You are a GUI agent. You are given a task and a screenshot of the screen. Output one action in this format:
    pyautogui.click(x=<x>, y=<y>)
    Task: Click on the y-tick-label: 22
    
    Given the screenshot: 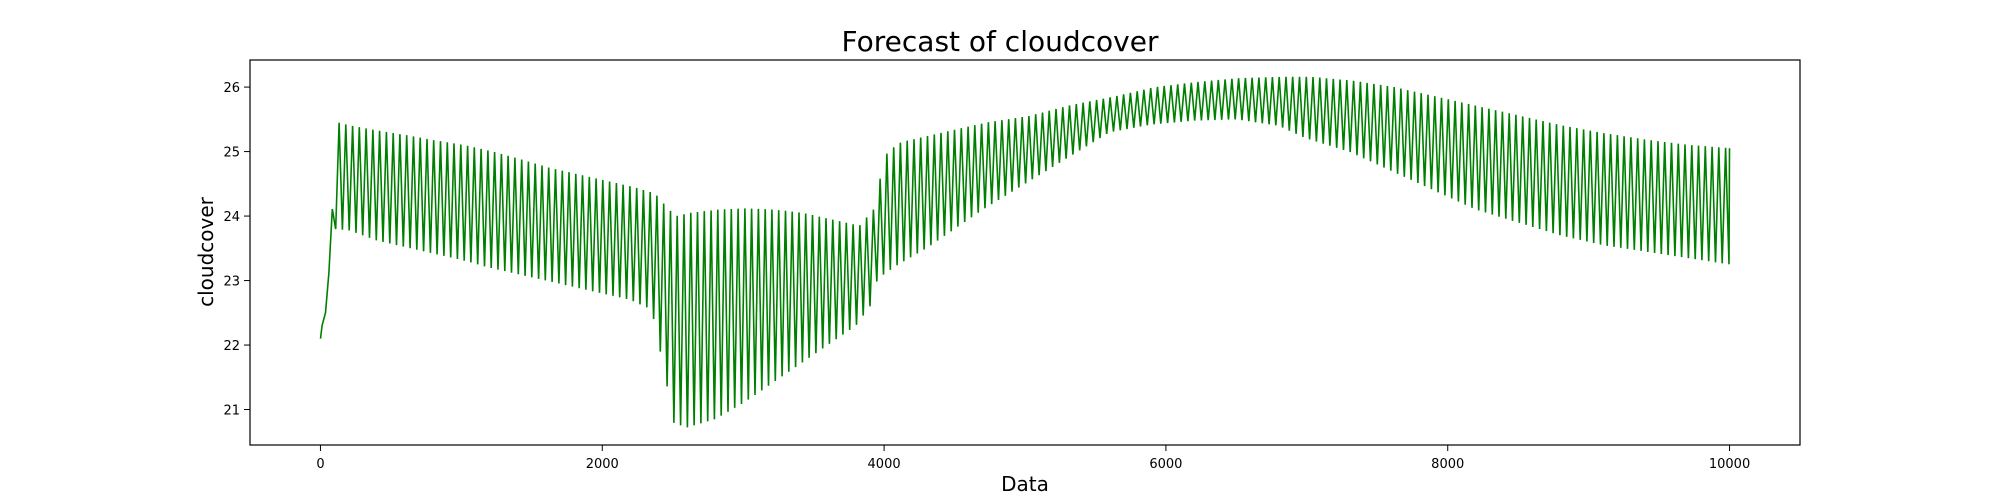 What is the action you would take?
    pyautogui.click(x=231, y=346)
    